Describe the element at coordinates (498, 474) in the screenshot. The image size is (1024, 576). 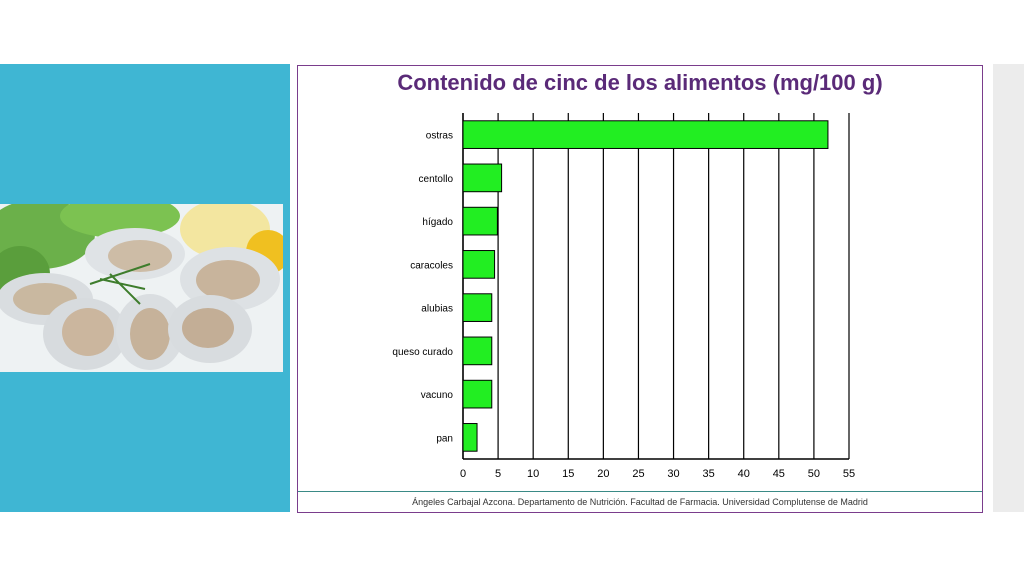
I see `x-tick-label: 5` at that location.